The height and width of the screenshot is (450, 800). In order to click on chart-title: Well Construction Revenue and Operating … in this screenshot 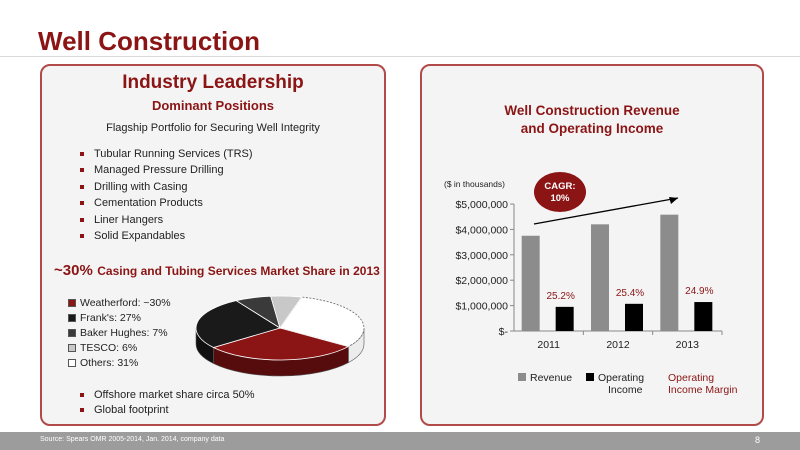, I will do `click(592, 120)`.